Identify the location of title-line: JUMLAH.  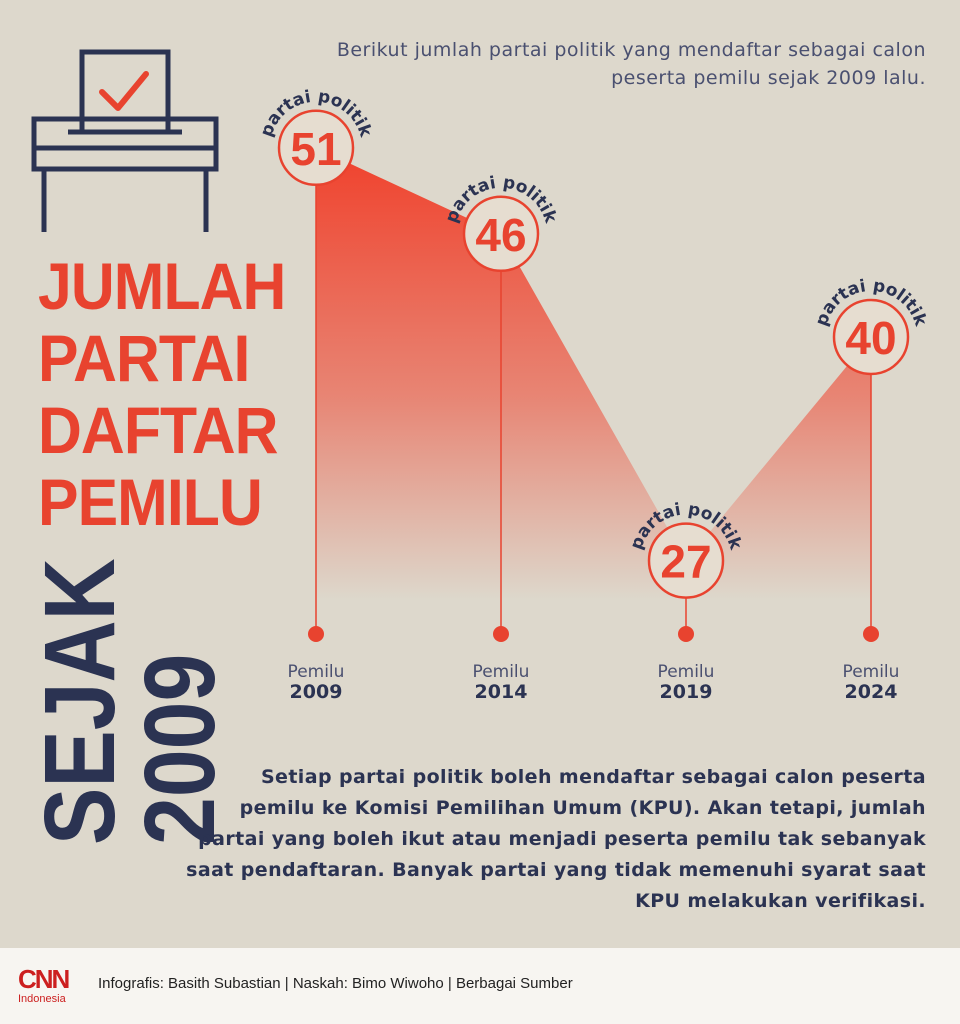
(162, 286).